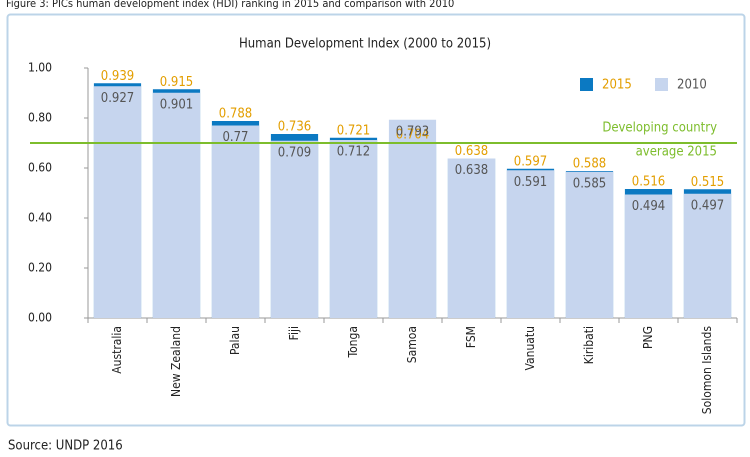 Image resolution: width=750 pixels, height=457 pixels. Describe the element at coordinates (412, 131) in the screenshot. I see `value-label: 0.793` at that location.